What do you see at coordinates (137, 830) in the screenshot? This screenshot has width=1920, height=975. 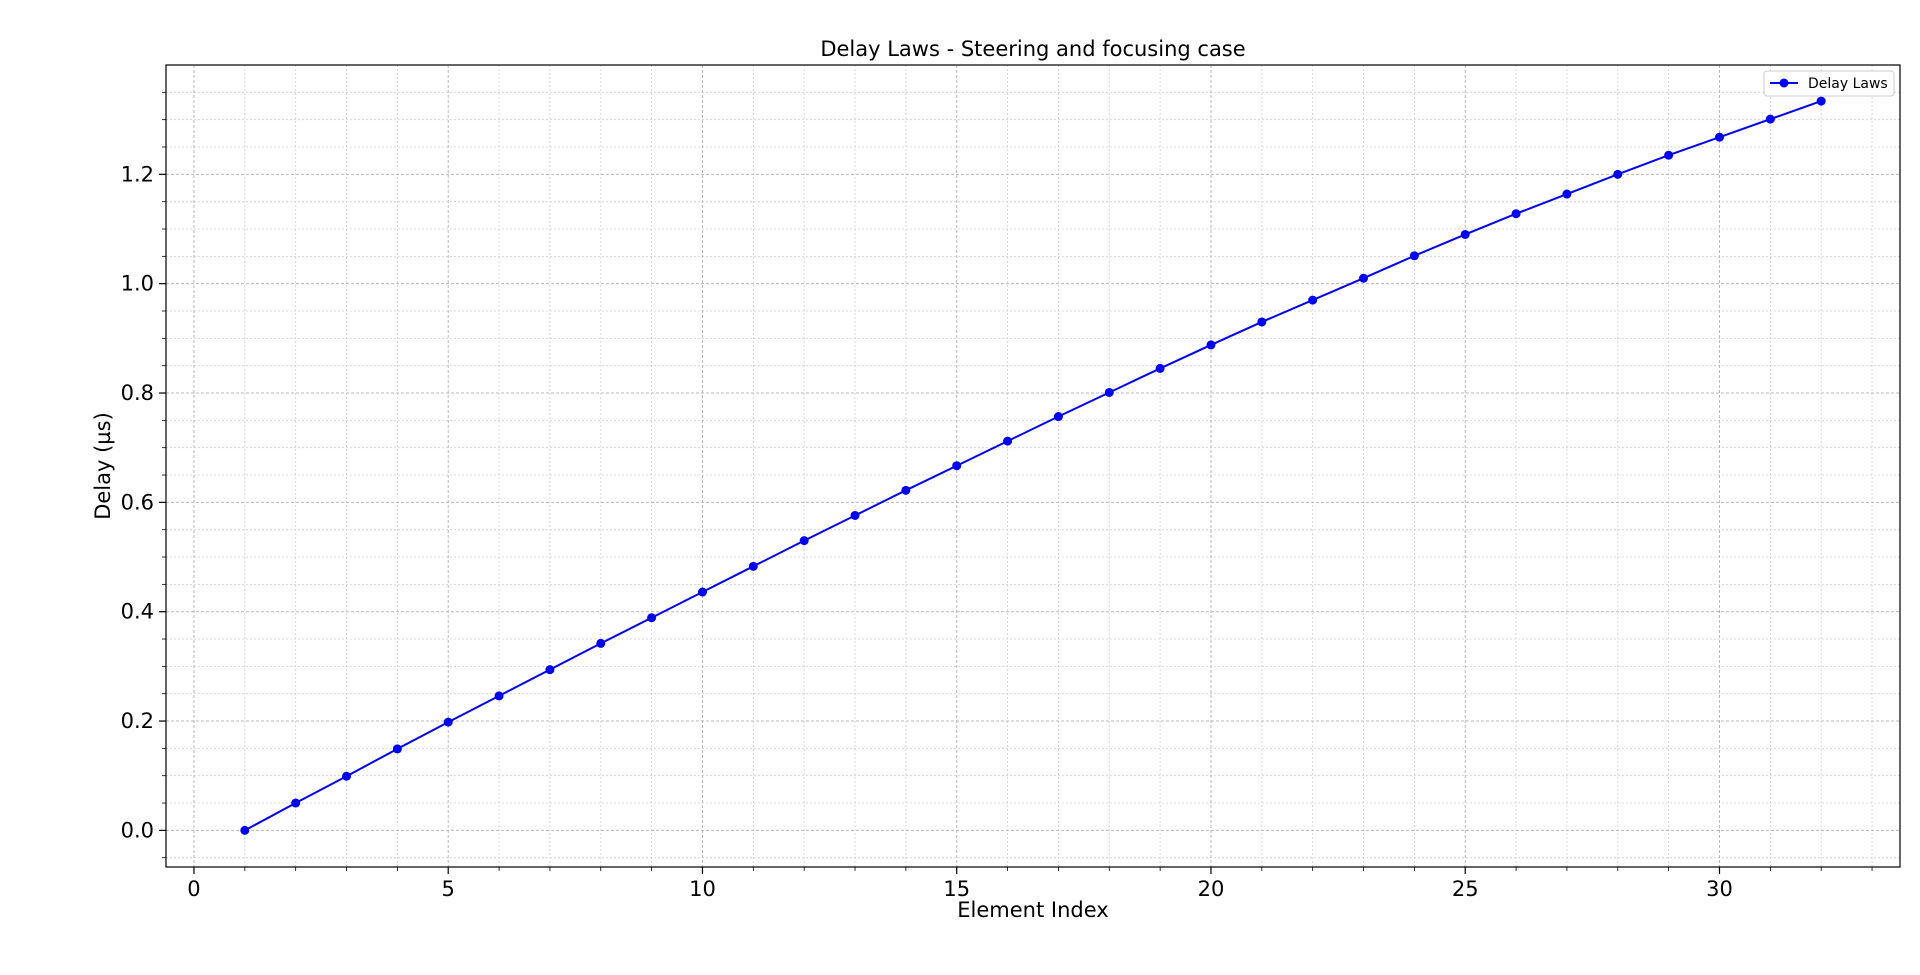 I see `y-tick-label: 0.0` at bounding box center [137, 830].